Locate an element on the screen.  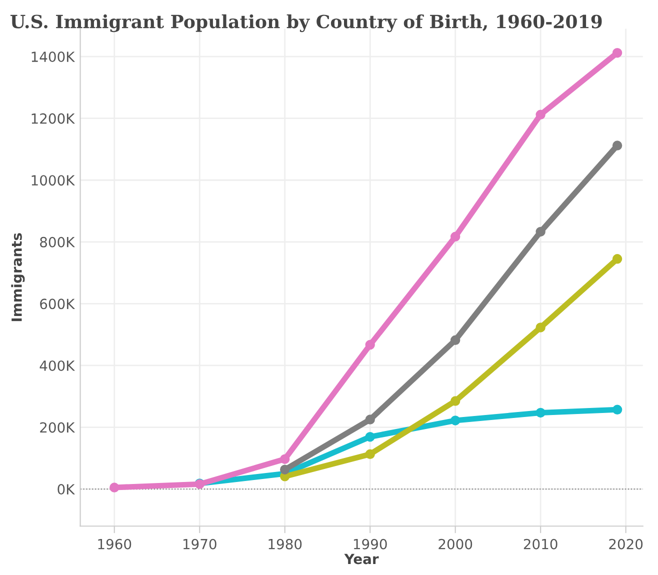
y-tick-label: 0K is located at coordinates (67, 489).